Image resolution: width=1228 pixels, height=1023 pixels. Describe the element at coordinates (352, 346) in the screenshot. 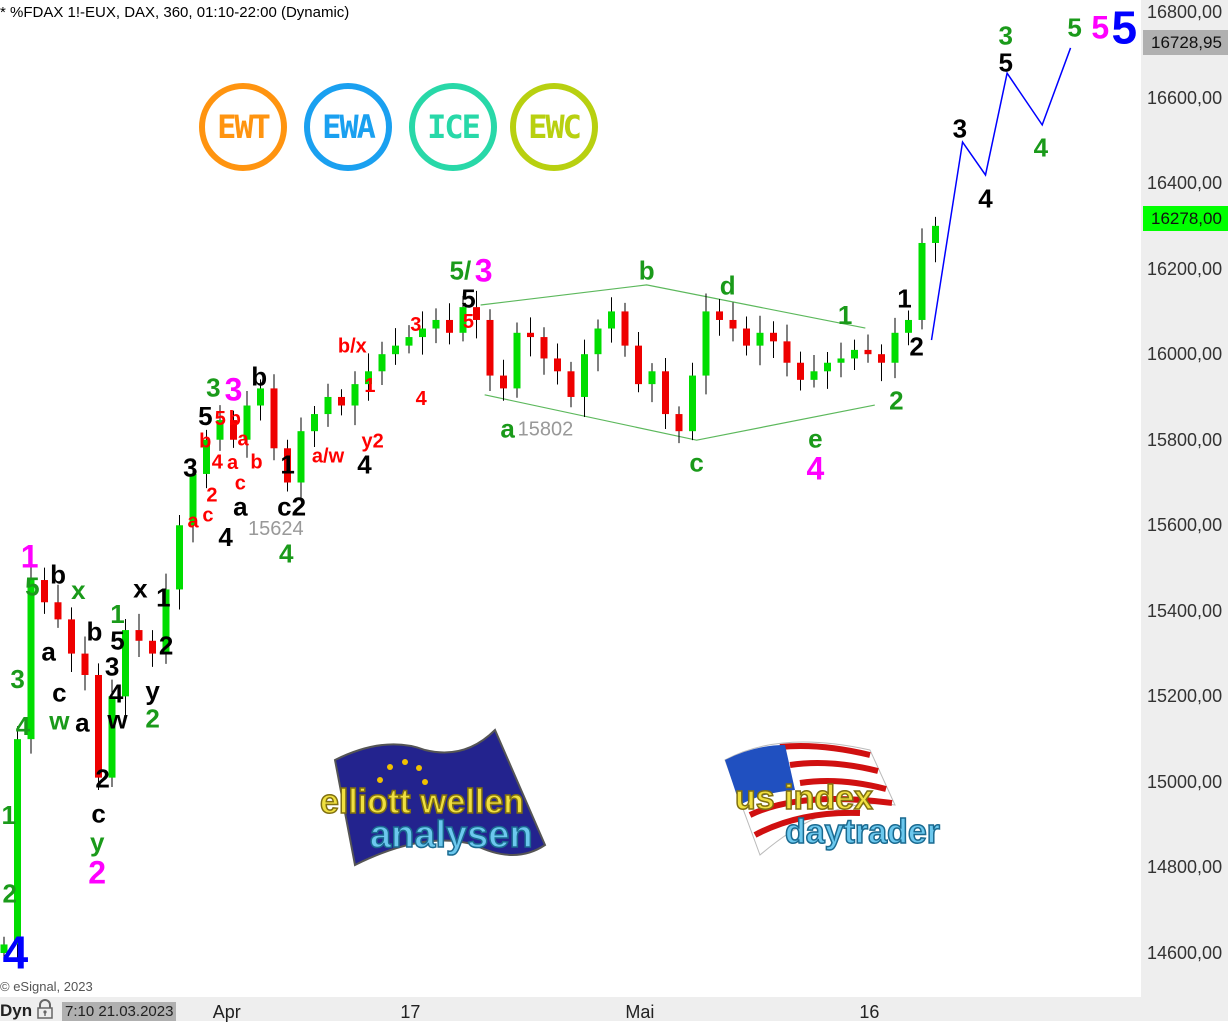

I see `wave-label: b/x` at that location.